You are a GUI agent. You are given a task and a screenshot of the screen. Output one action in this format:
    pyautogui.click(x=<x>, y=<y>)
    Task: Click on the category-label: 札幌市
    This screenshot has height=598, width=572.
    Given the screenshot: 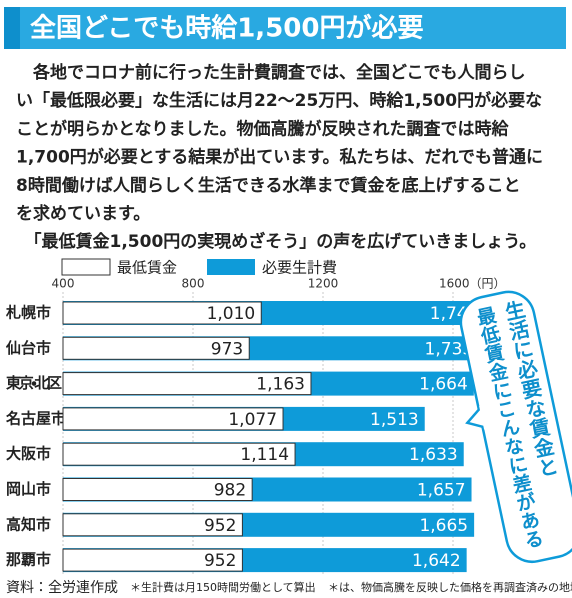 What is the action you would take?
    pyautogui.click(x=28, y=313)
    